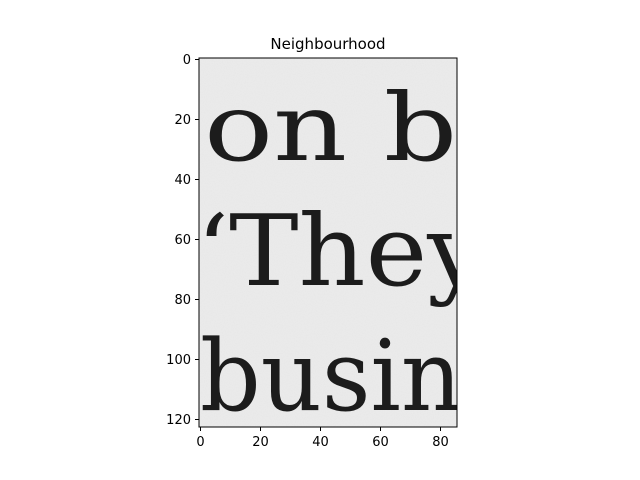 This screenshot has height=480, width=640. What do you see at coordinates (187, 60) in the screenshot?
I see `y-tick-label: 0` at bounding box center [187, 60].